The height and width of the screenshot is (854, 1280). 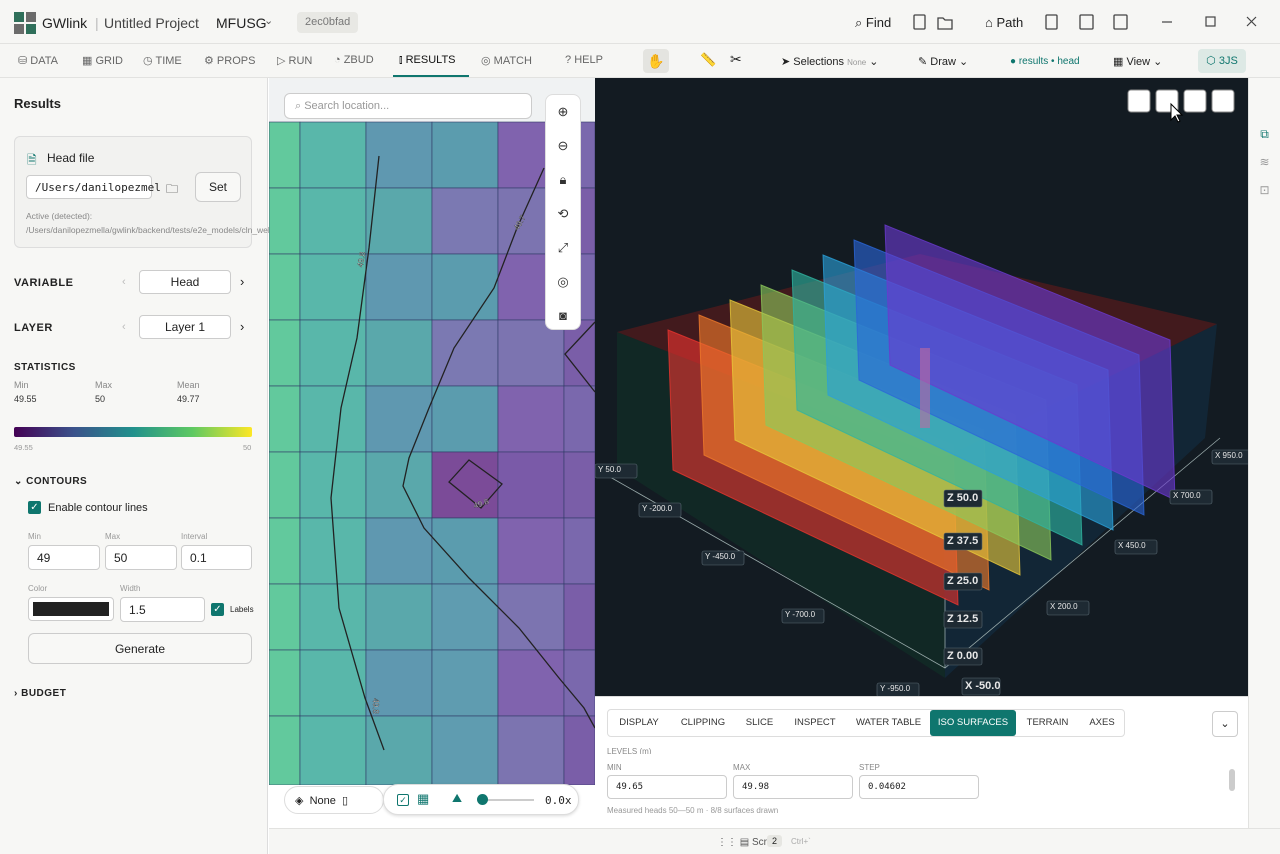 What do you see at coordinates (230, 61) in the screenshot?
I see `menu-tab: ⚙ PROPS` at bounding box center [230, 61].